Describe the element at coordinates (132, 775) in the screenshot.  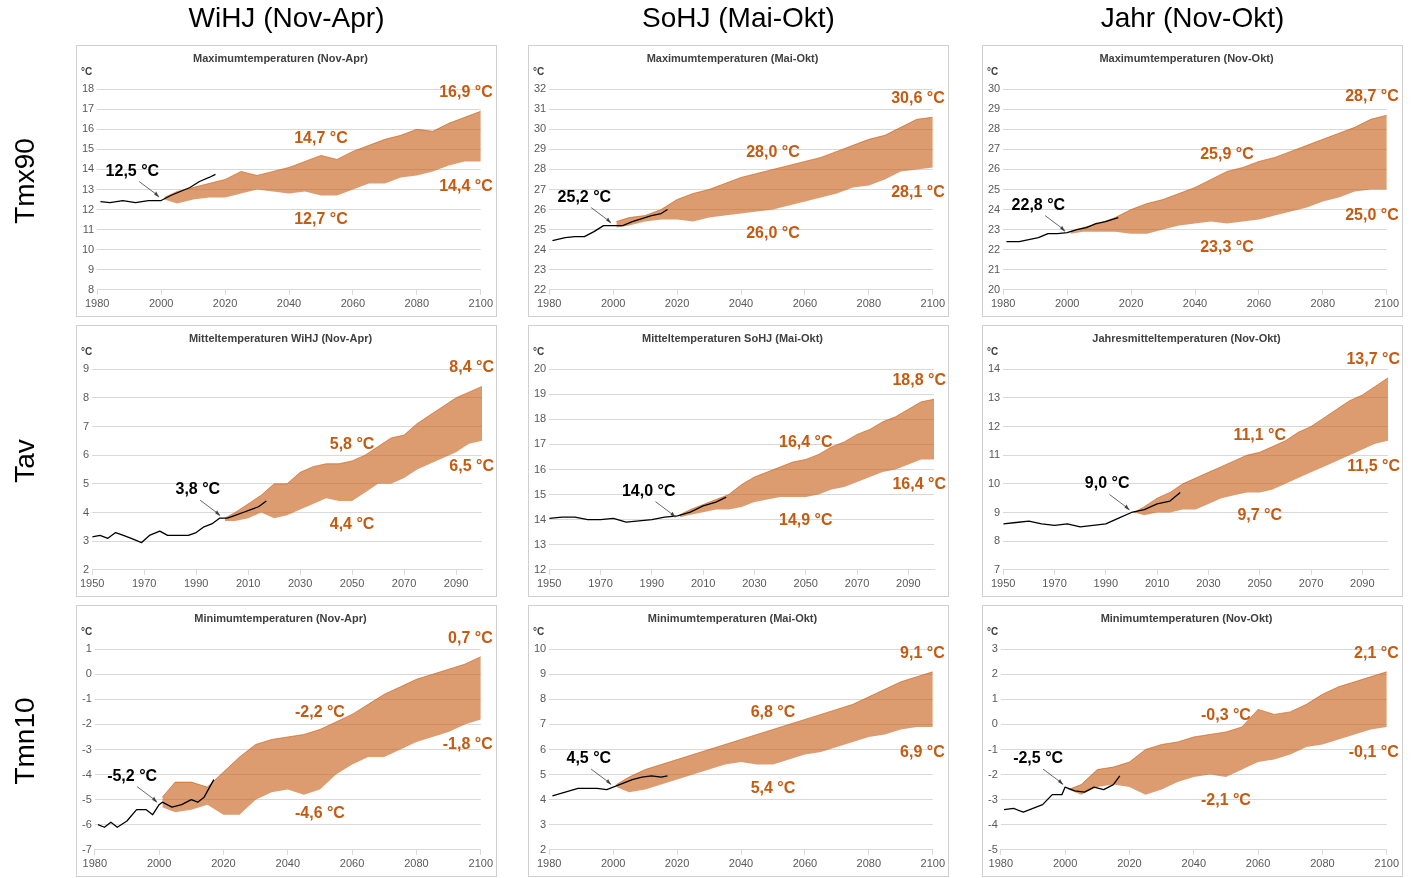
I see `annotation: -5,2 °C` at that location.